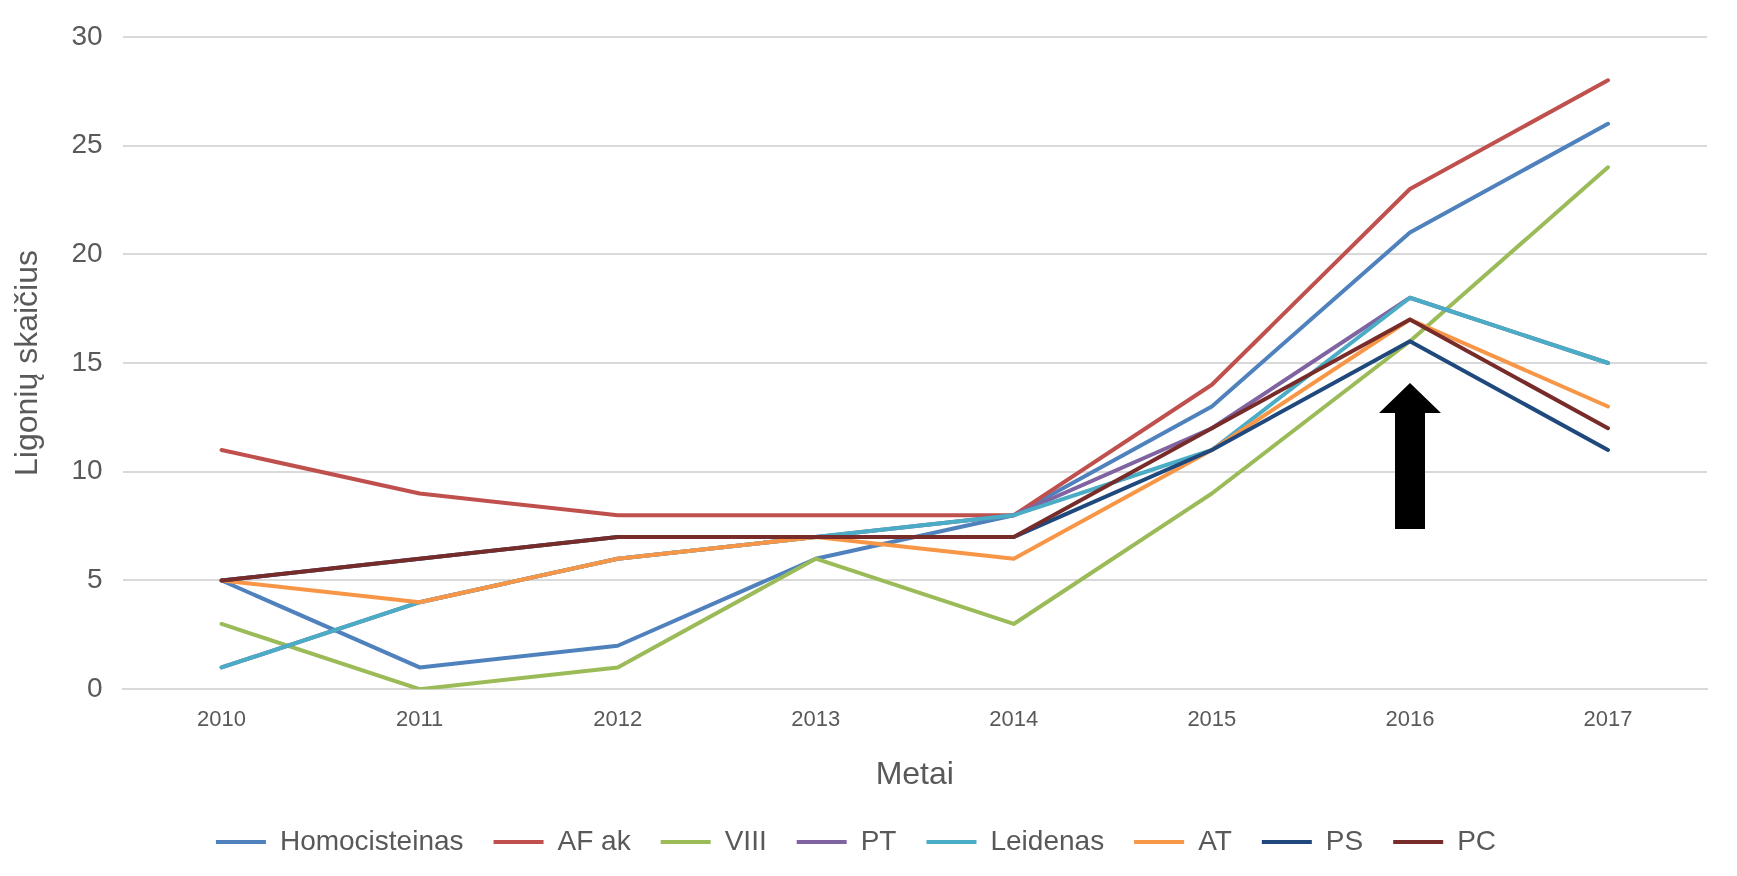 This screenshot has height=876, width=1737. Describe the element at coordinates (1477, 840) in the screenshot. I see `legend-label: PC` at that location.